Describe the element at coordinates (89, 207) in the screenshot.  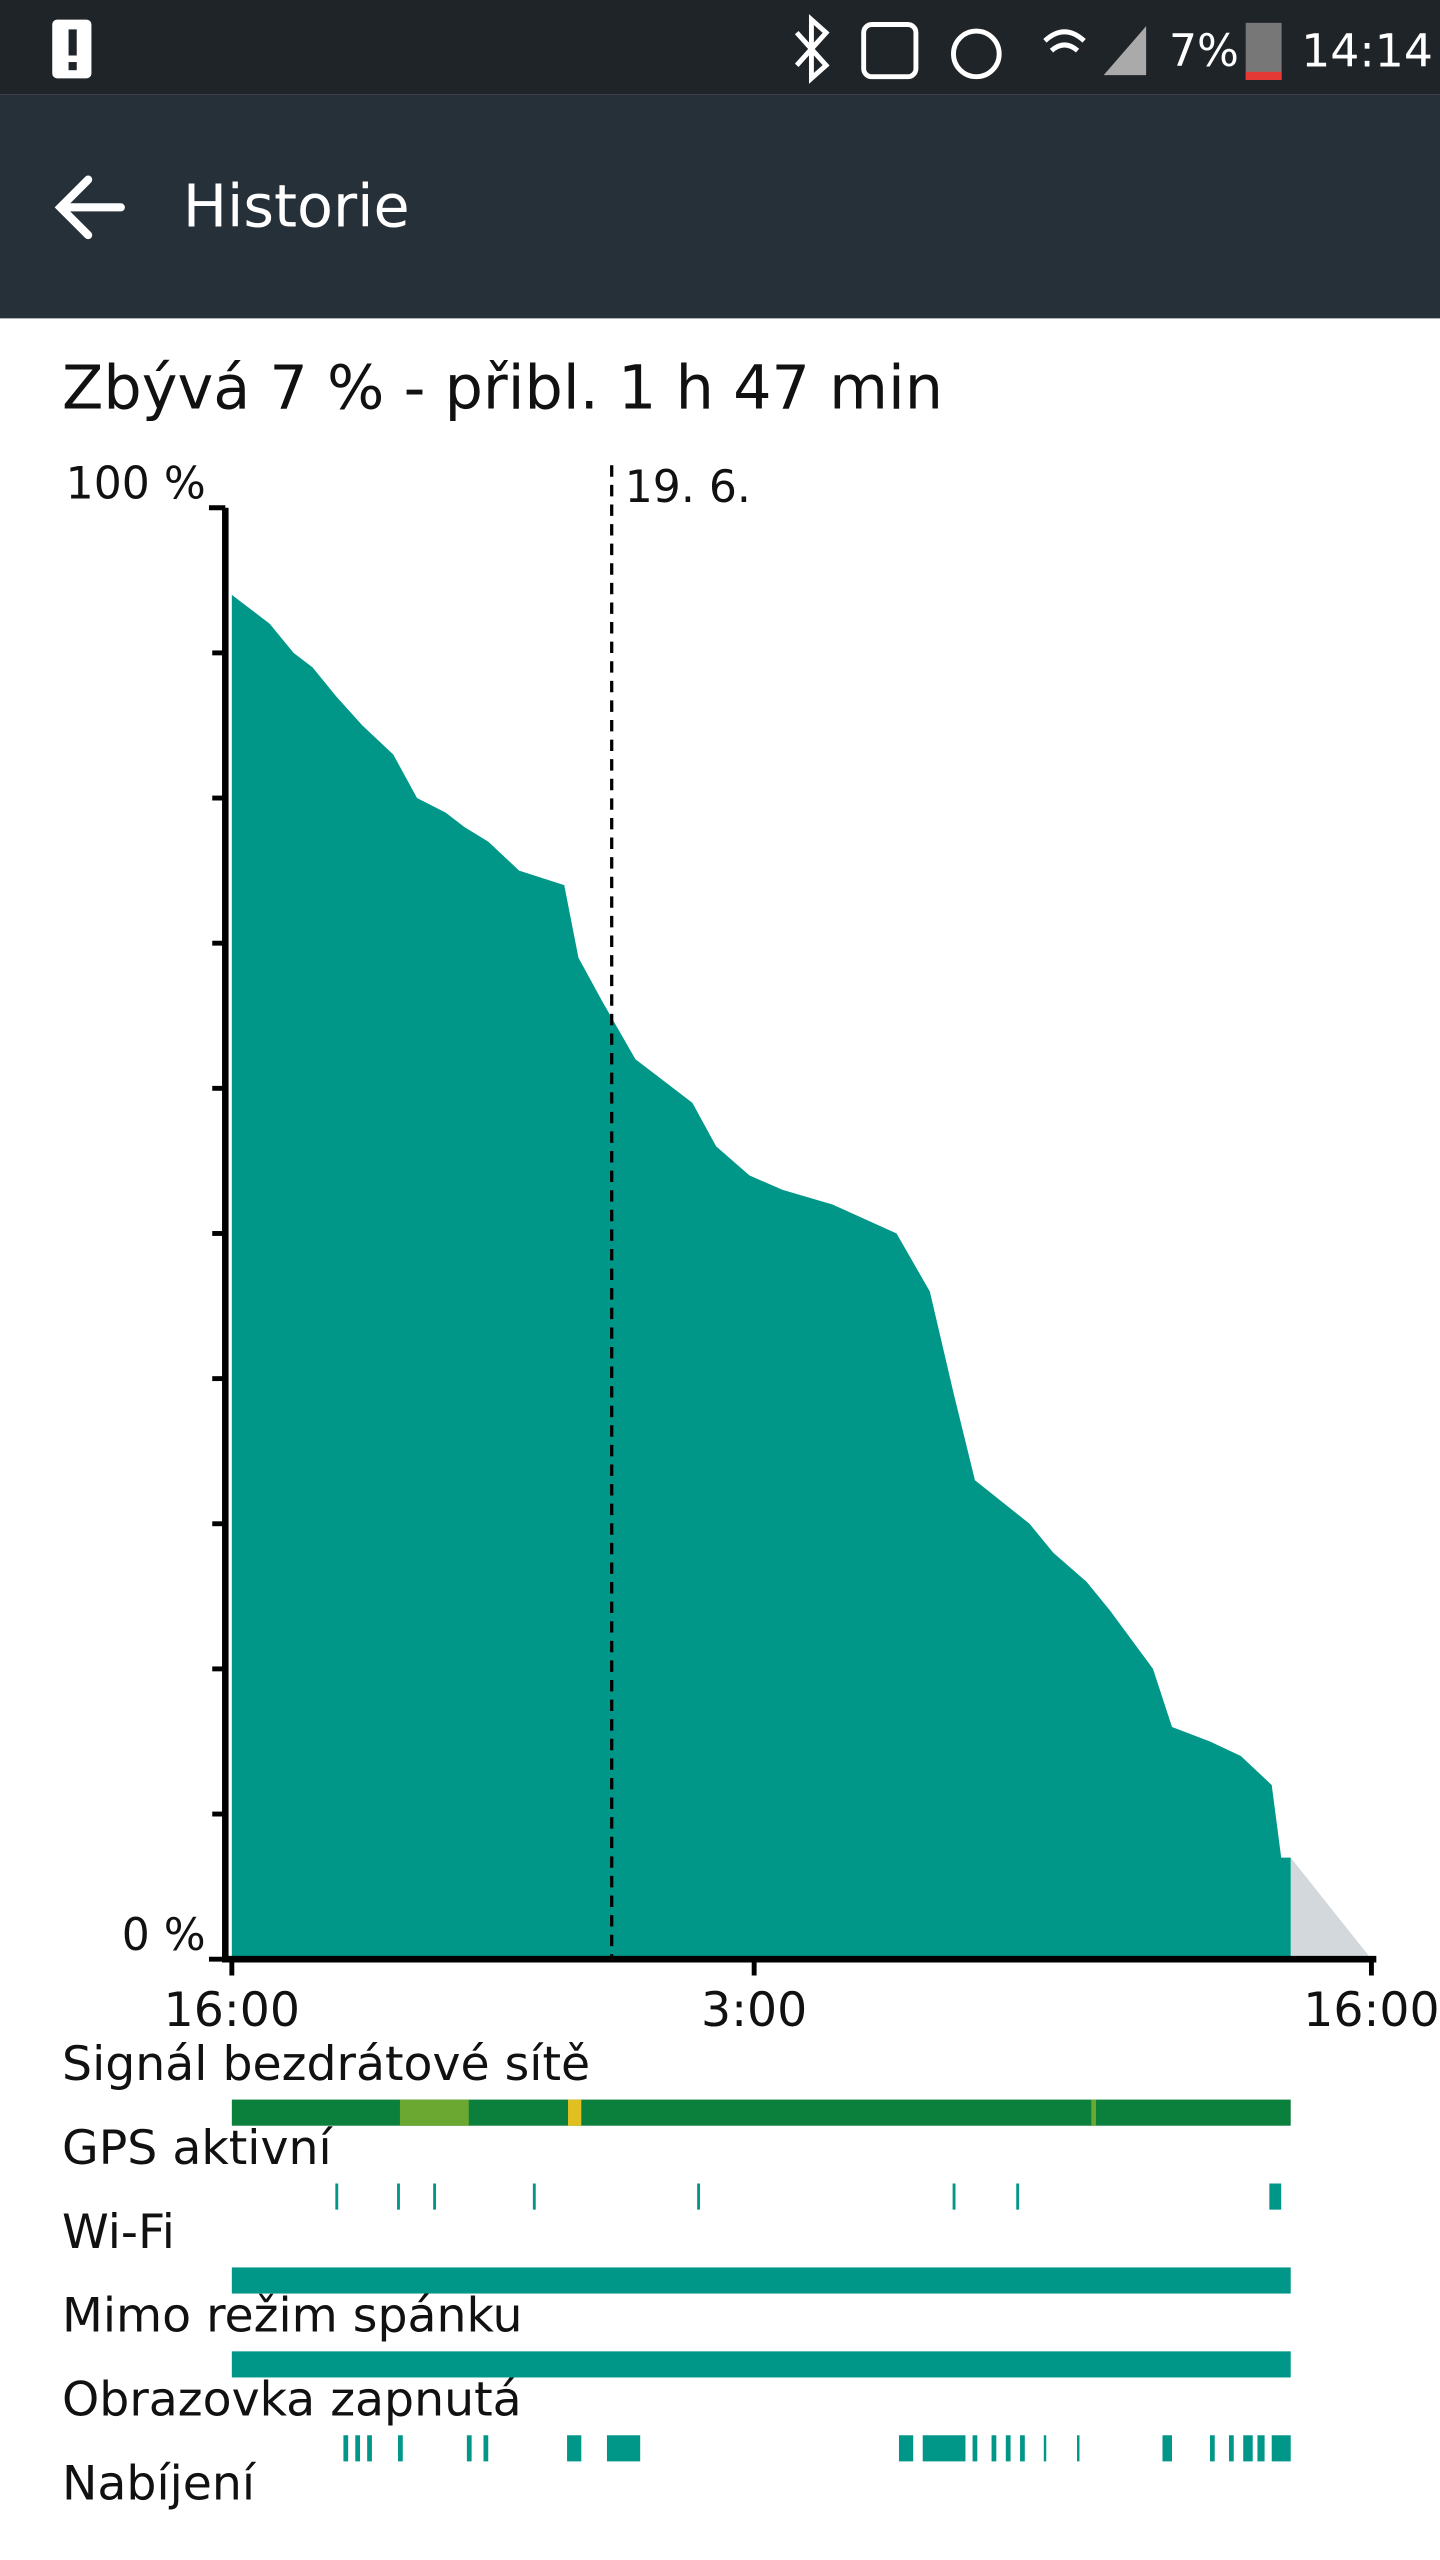
I see `back-button` at that location.